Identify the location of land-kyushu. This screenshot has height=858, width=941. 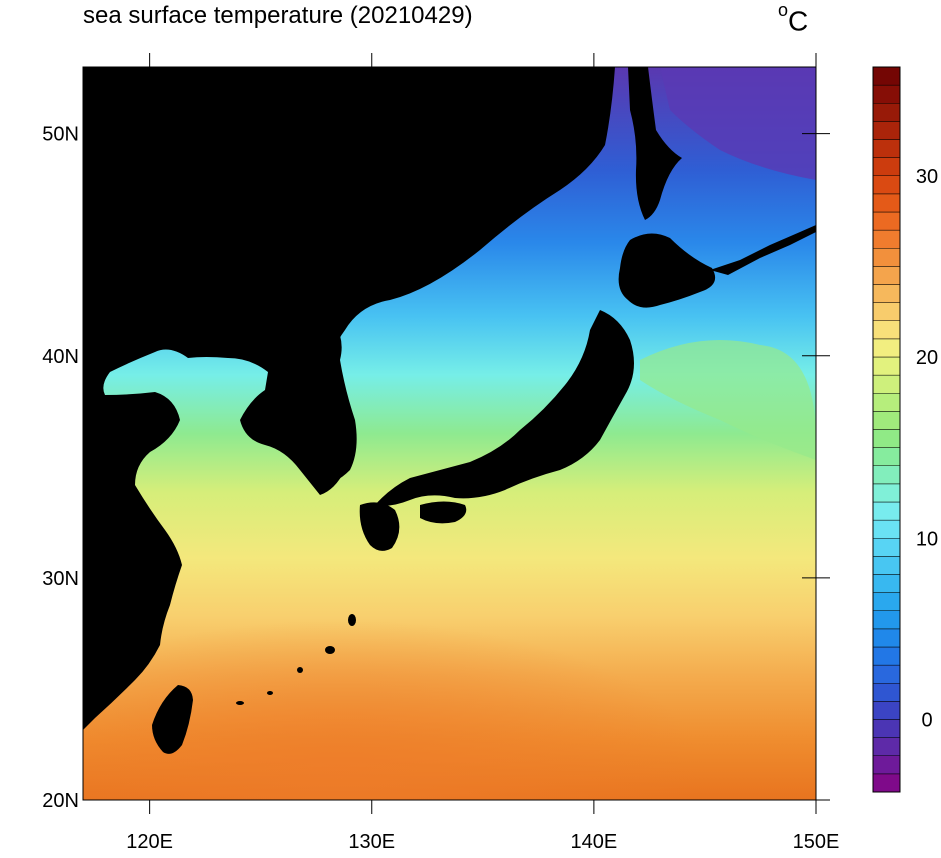
(379, 526).